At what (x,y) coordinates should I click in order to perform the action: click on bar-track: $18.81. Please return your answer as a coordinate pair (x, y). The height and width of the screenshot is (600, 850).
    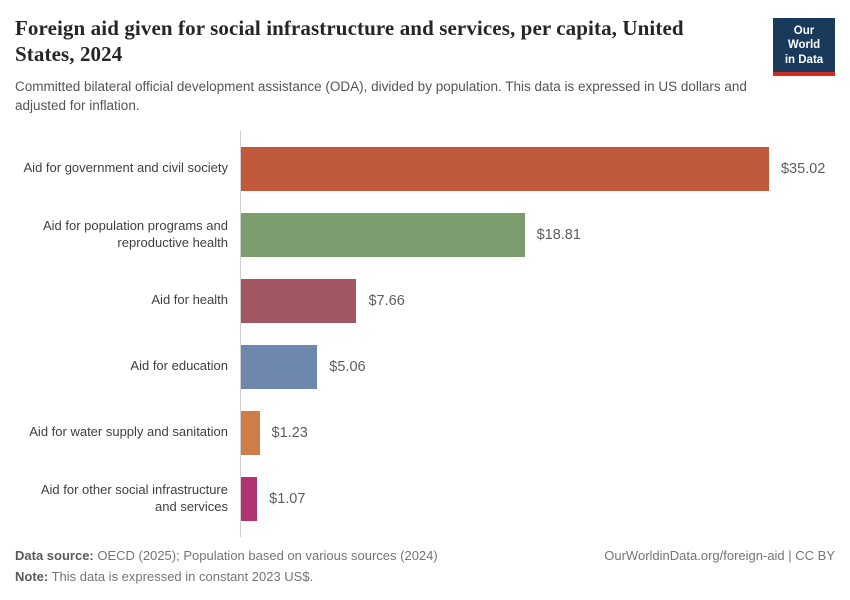
    Looking at the image, I should click on (538, 234).